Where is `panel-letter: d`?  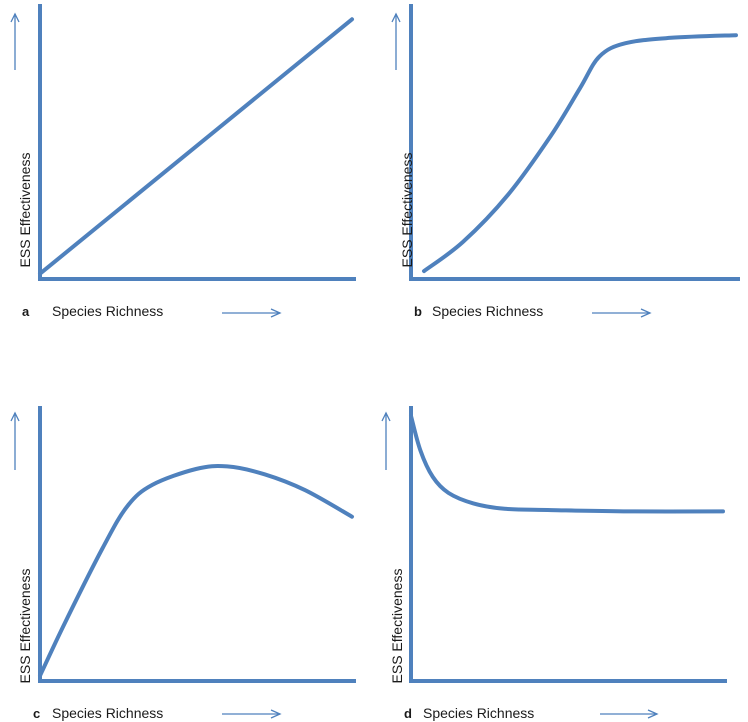 panel-letter: d is located at coordinates (408, 713).